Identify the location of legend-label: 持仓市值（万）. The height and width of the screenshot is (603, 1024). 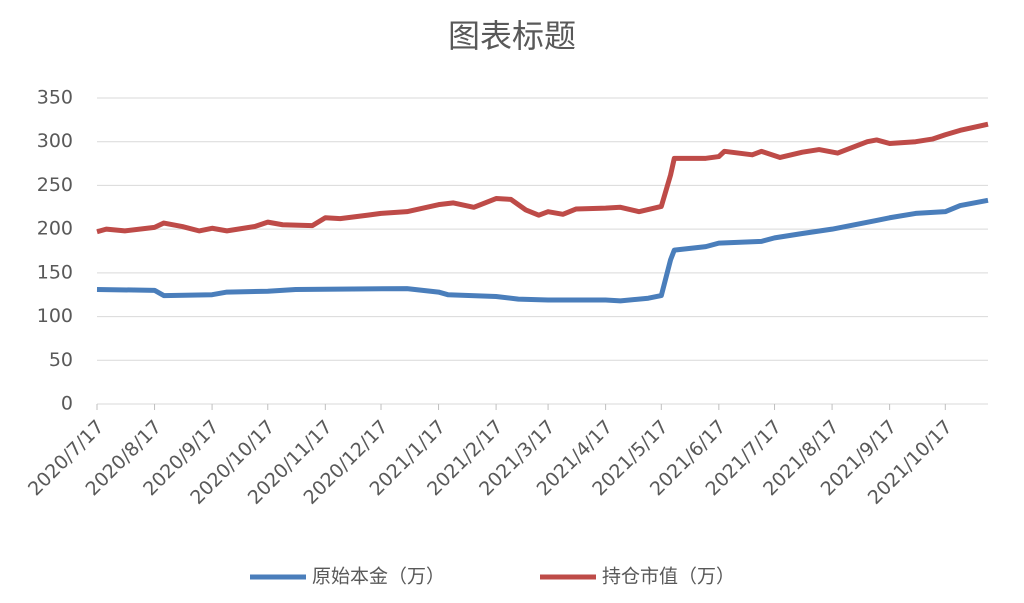
(668, 577).